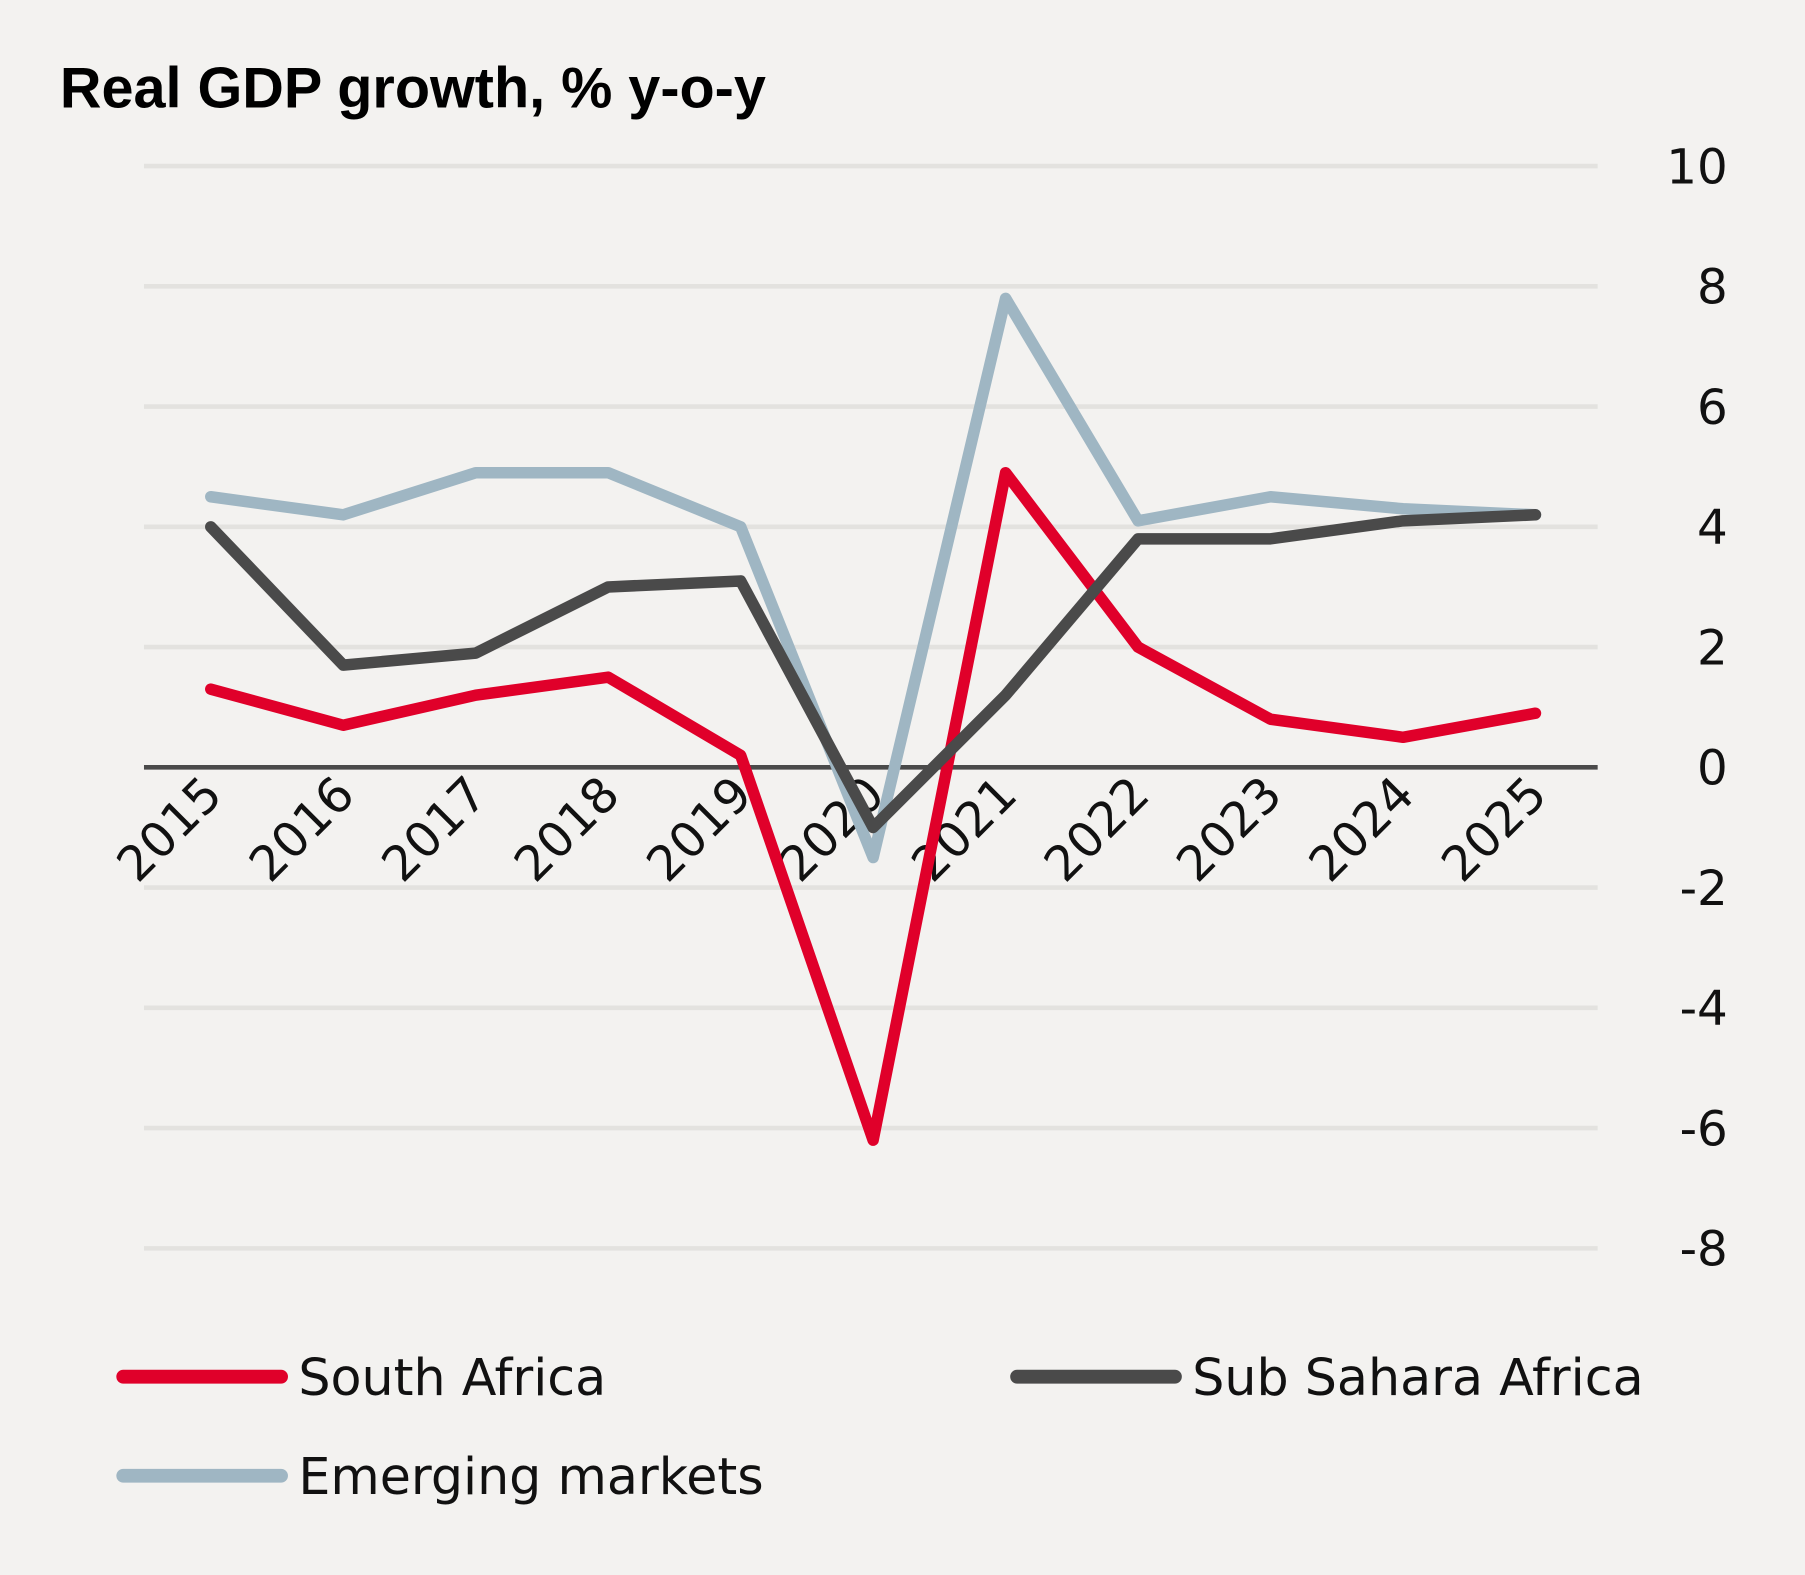  What do you see at coordinates (1417, 1377) in the screenshot?
I see `legend-label: Sub Sahara Africa` at bounding box center [1417, 1377].